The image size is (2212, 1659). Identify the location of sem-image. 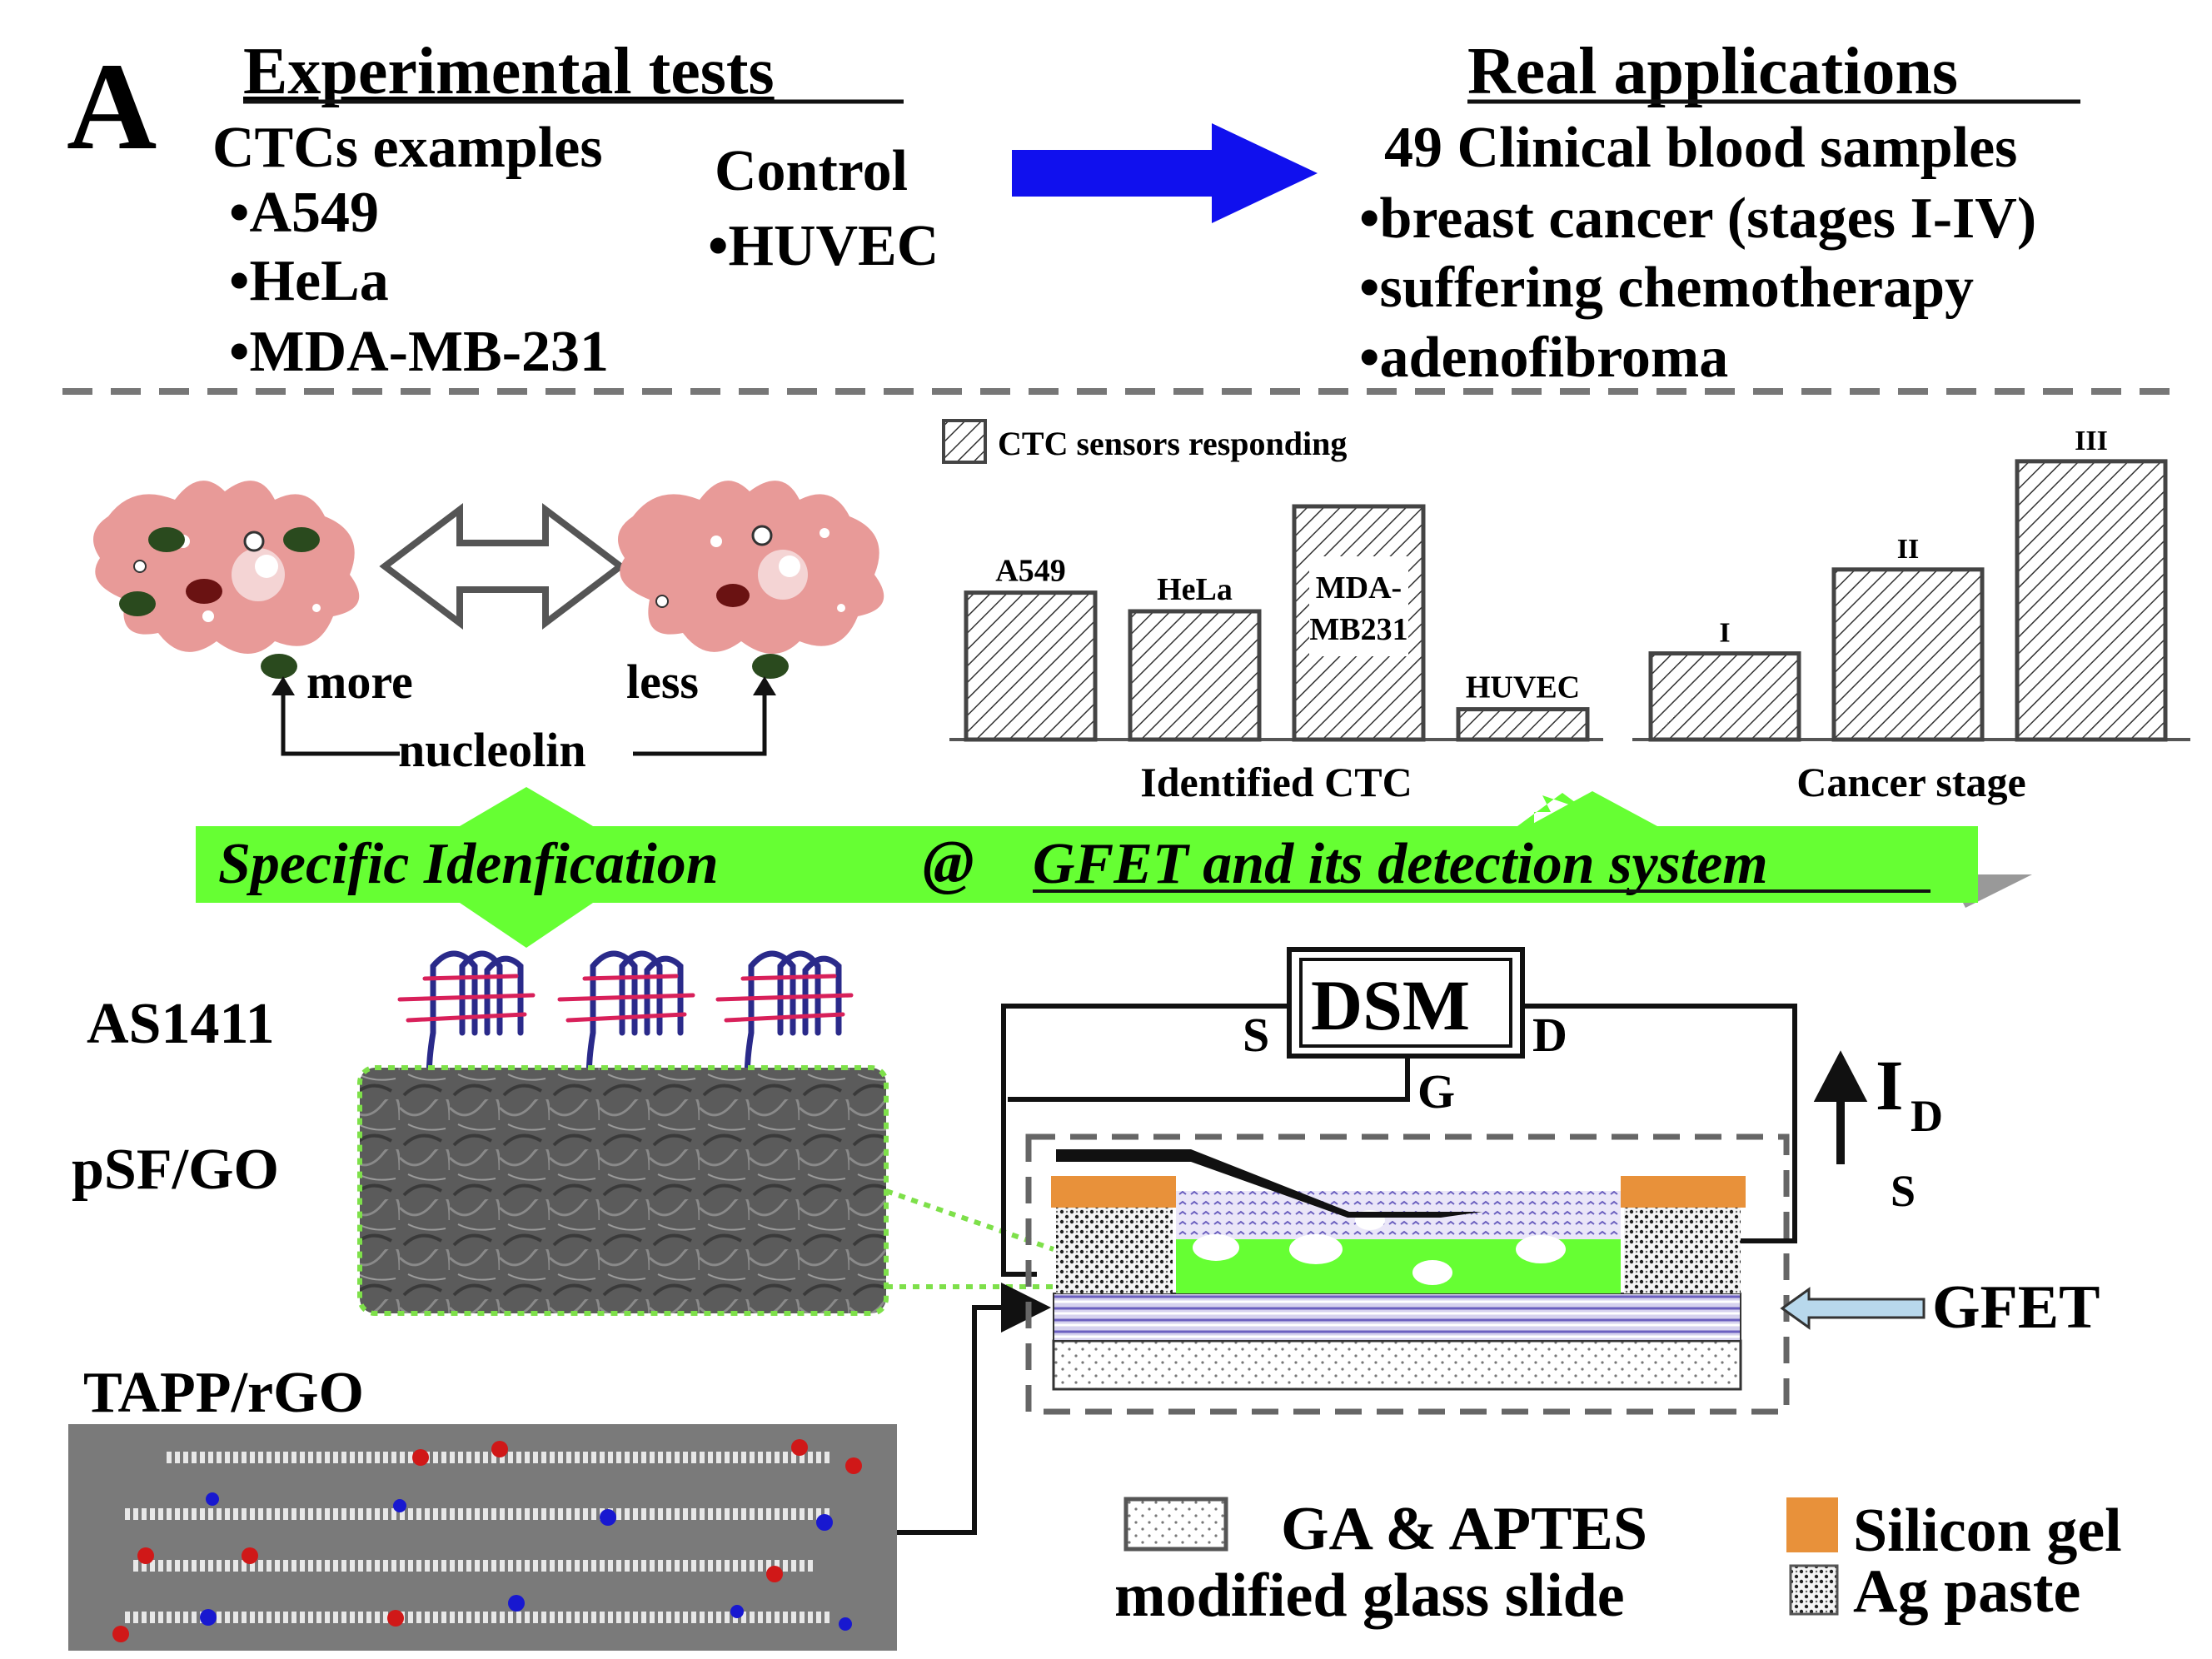
(623, 1190).